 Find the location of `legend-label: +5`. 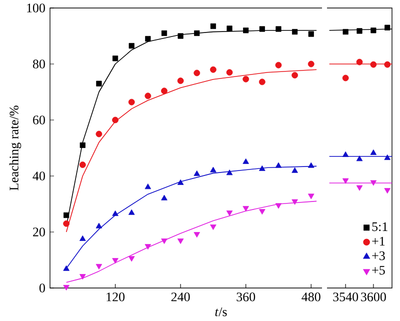

legend-label: +5 is located at coordinates (378, 270).